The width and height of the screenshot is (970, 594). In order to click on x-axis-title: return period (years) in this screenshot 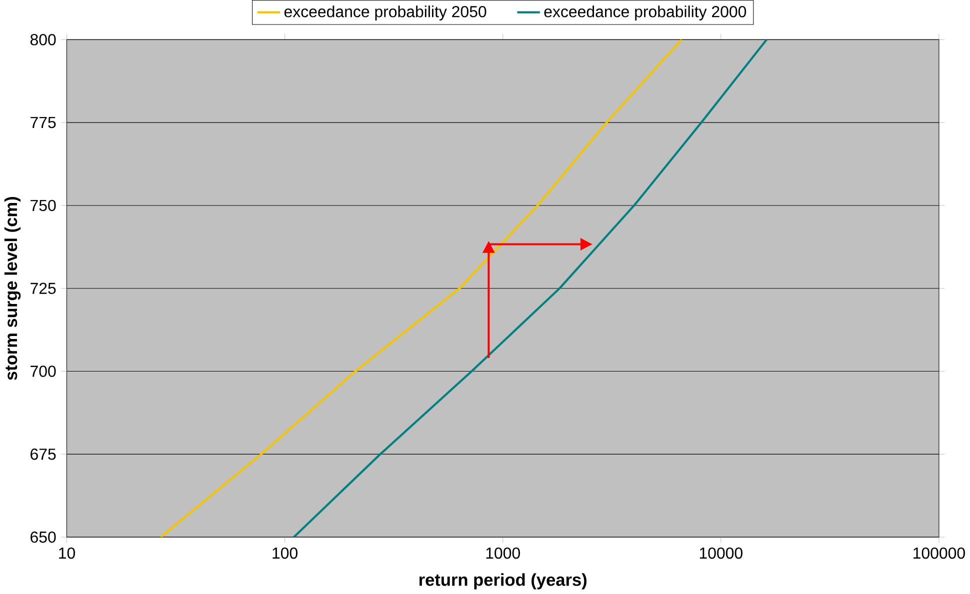, I will do `click(502, 581)`.